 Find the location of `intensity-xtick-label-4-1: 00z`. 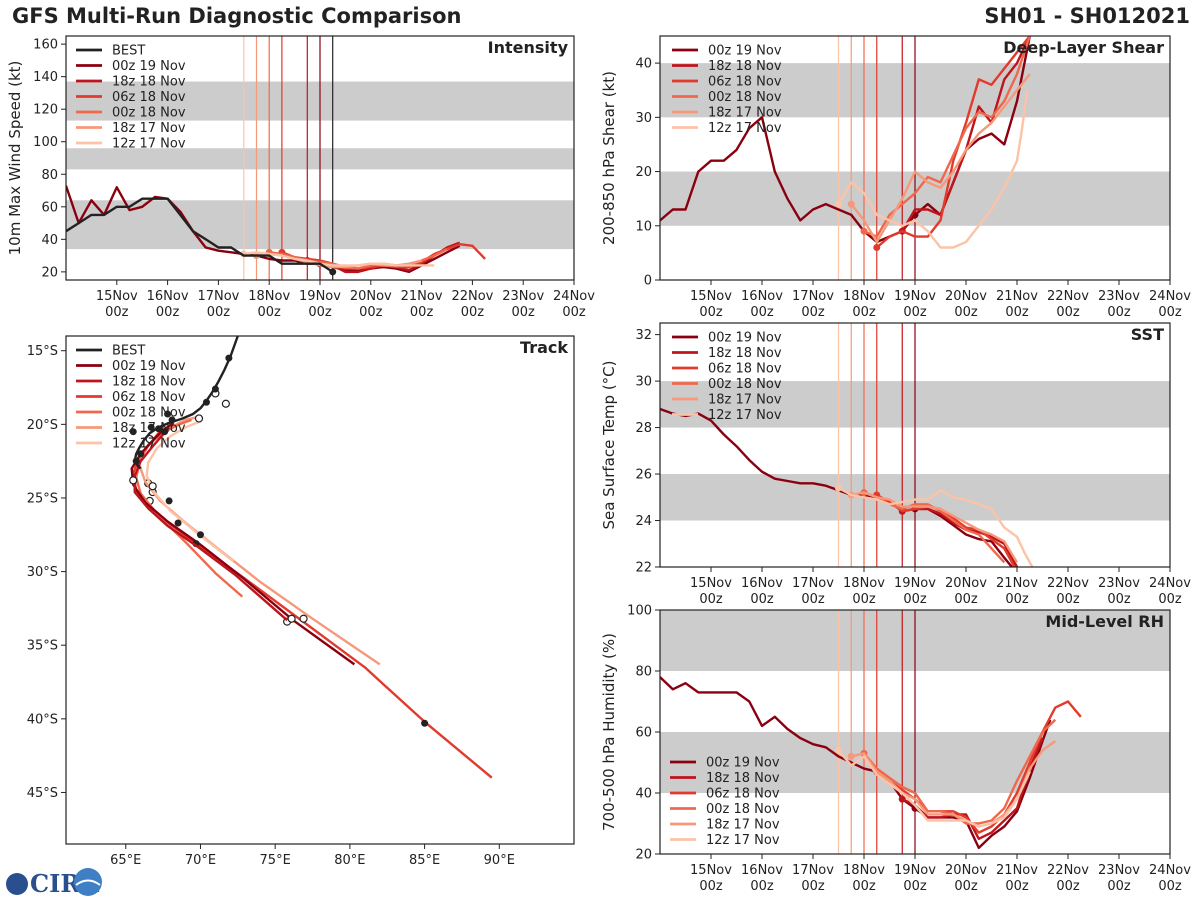

intensity-xtick-label-4-1: 00z is located at coordinates (320, 312).